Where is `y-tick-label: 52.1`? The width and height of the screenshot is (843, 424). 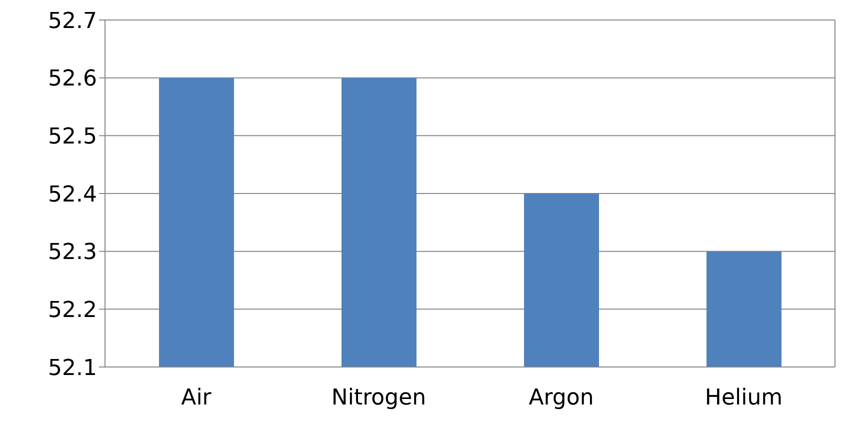 y-tick-label: 52.1 is located at coordinates (72, 368).